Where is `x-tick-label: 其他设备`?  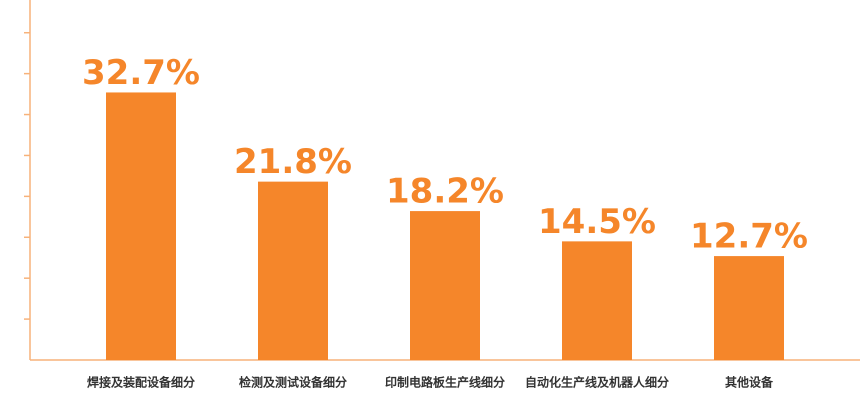 x-tick-label: 其他设备 is located at coordinates (749, 382).